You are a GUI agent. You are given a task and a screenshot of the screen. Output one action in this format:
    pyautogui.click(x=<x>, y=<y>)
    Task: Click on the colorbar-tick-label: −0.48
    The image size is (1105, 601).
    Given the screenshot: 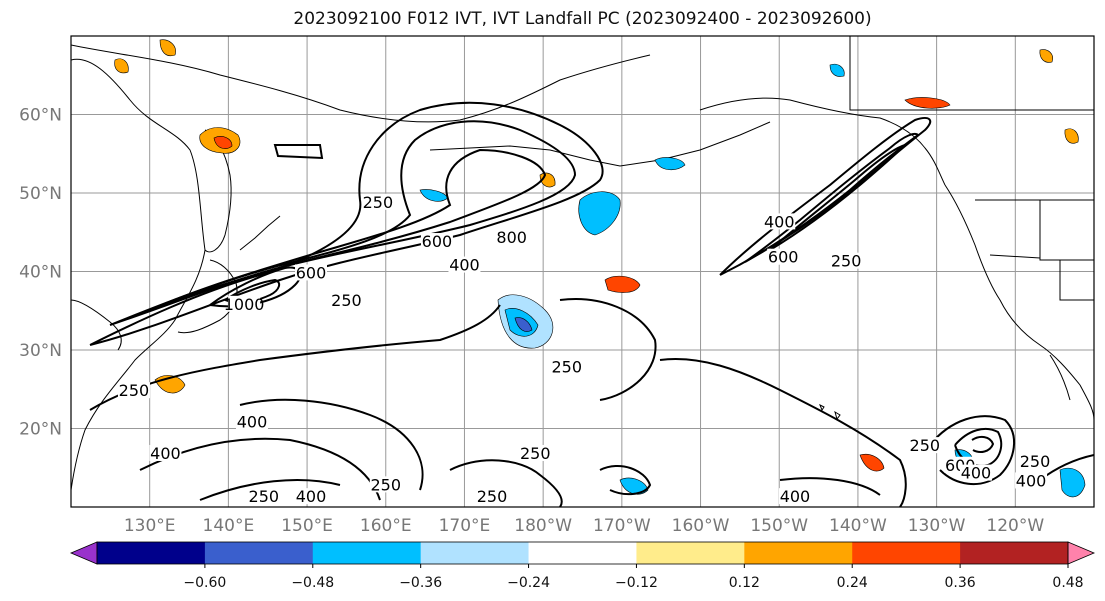 What is the action you would take?
    pyautogui.click(x=312, y=583)
    